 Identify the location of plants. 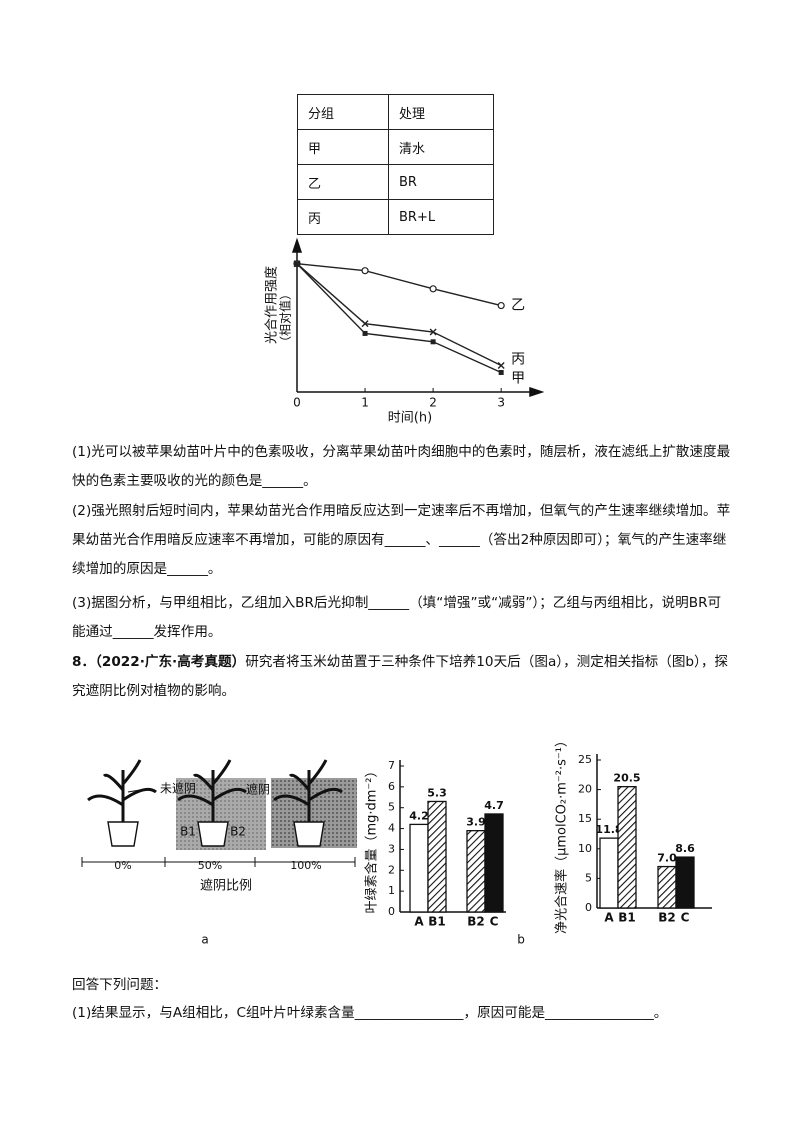
(218, 813).